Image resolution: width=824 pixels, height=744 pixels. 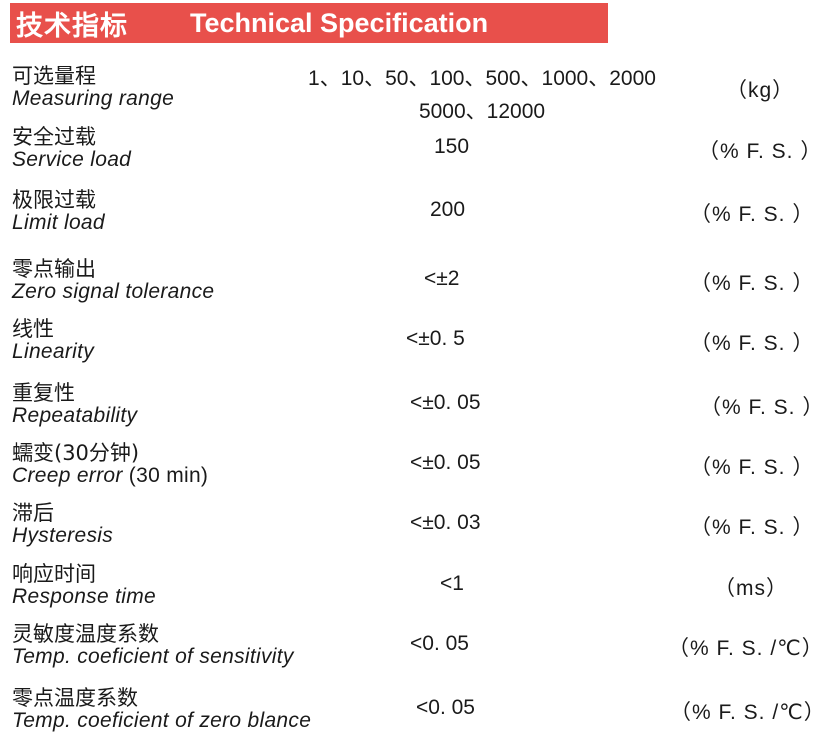 I want to click on spec-label-en-main: Creep error, so click(x=67, y=475).